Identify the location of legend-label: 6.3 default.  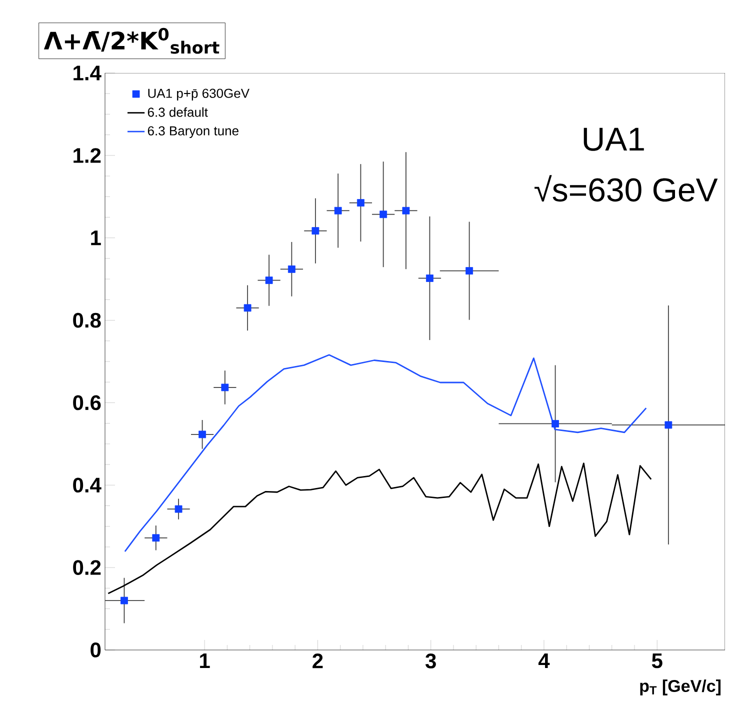
(178, 112).